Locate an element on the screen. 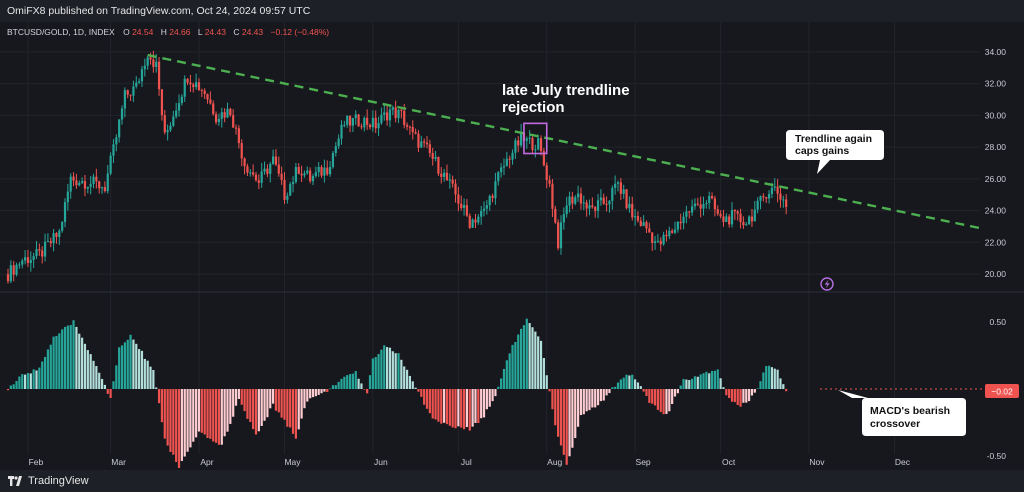 The width and height of the screenshot is (1024, 492). brand-name: TradingView is located at coordinates (58, 481).